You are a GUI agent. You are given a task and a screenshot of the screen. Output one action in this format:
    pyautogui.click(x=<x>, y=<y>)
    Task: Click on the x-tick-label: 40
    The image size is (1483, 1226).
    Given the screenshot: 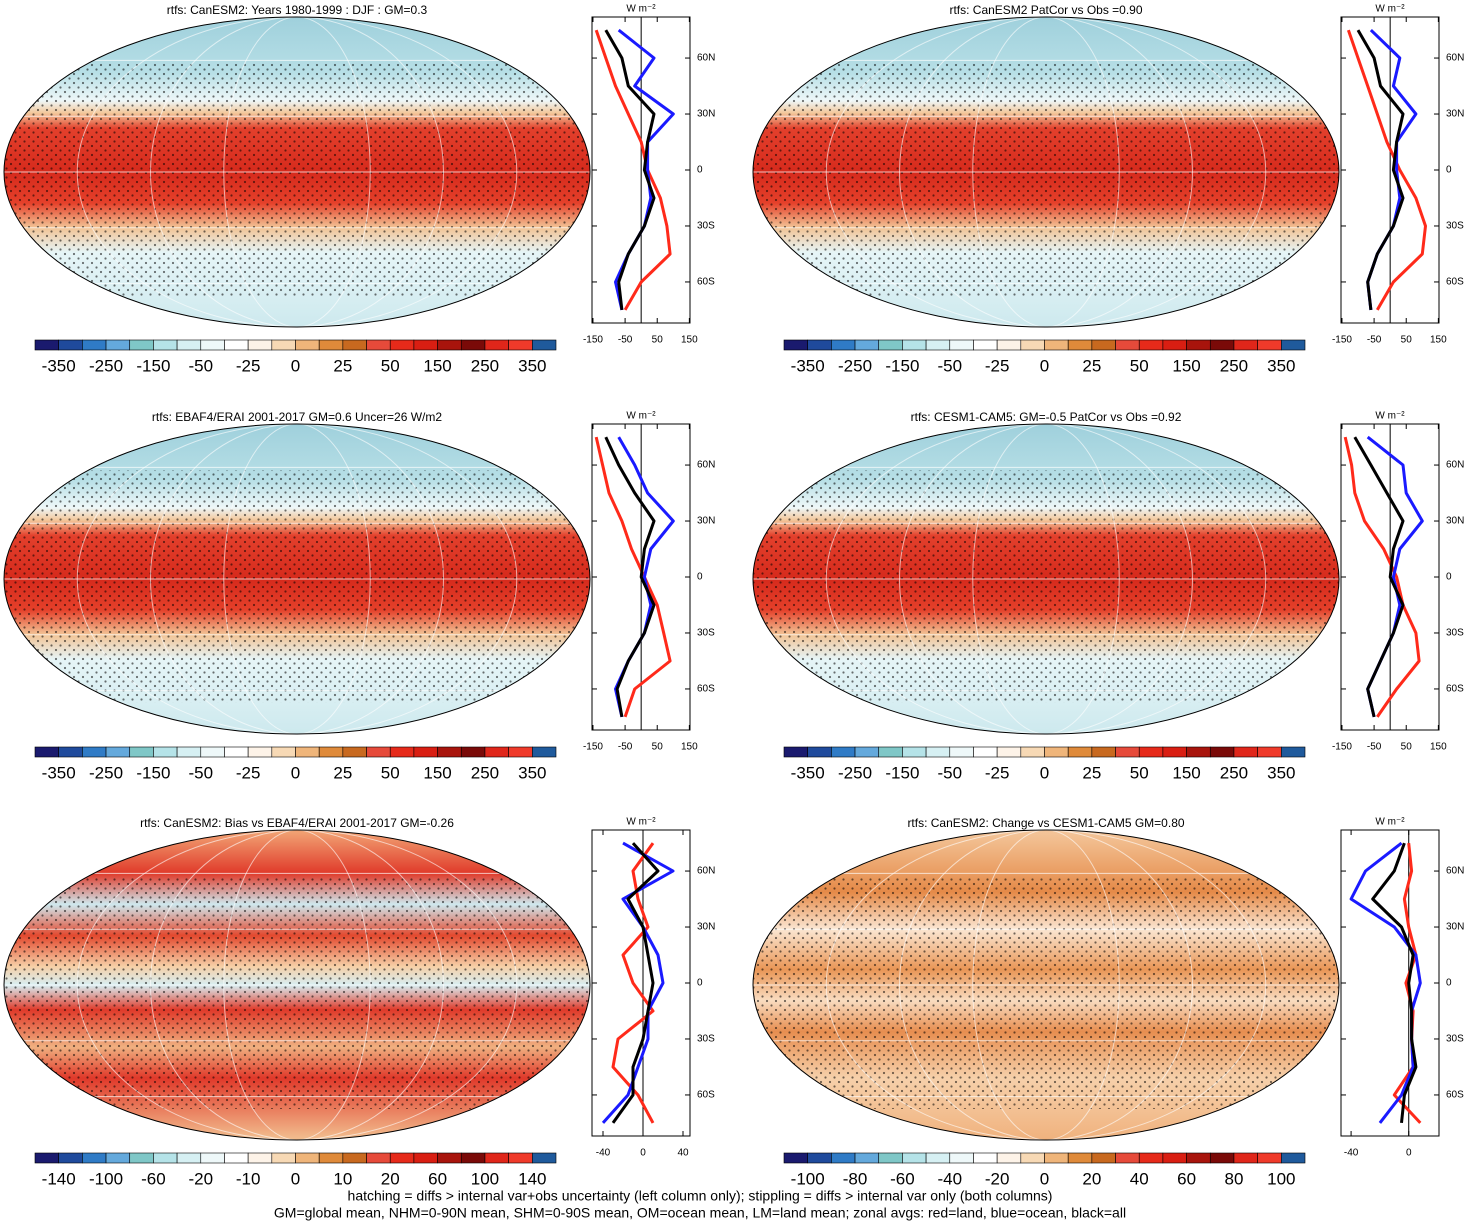 What is the action you would take?
    pyautogui.click(x=683, y=1153)
    